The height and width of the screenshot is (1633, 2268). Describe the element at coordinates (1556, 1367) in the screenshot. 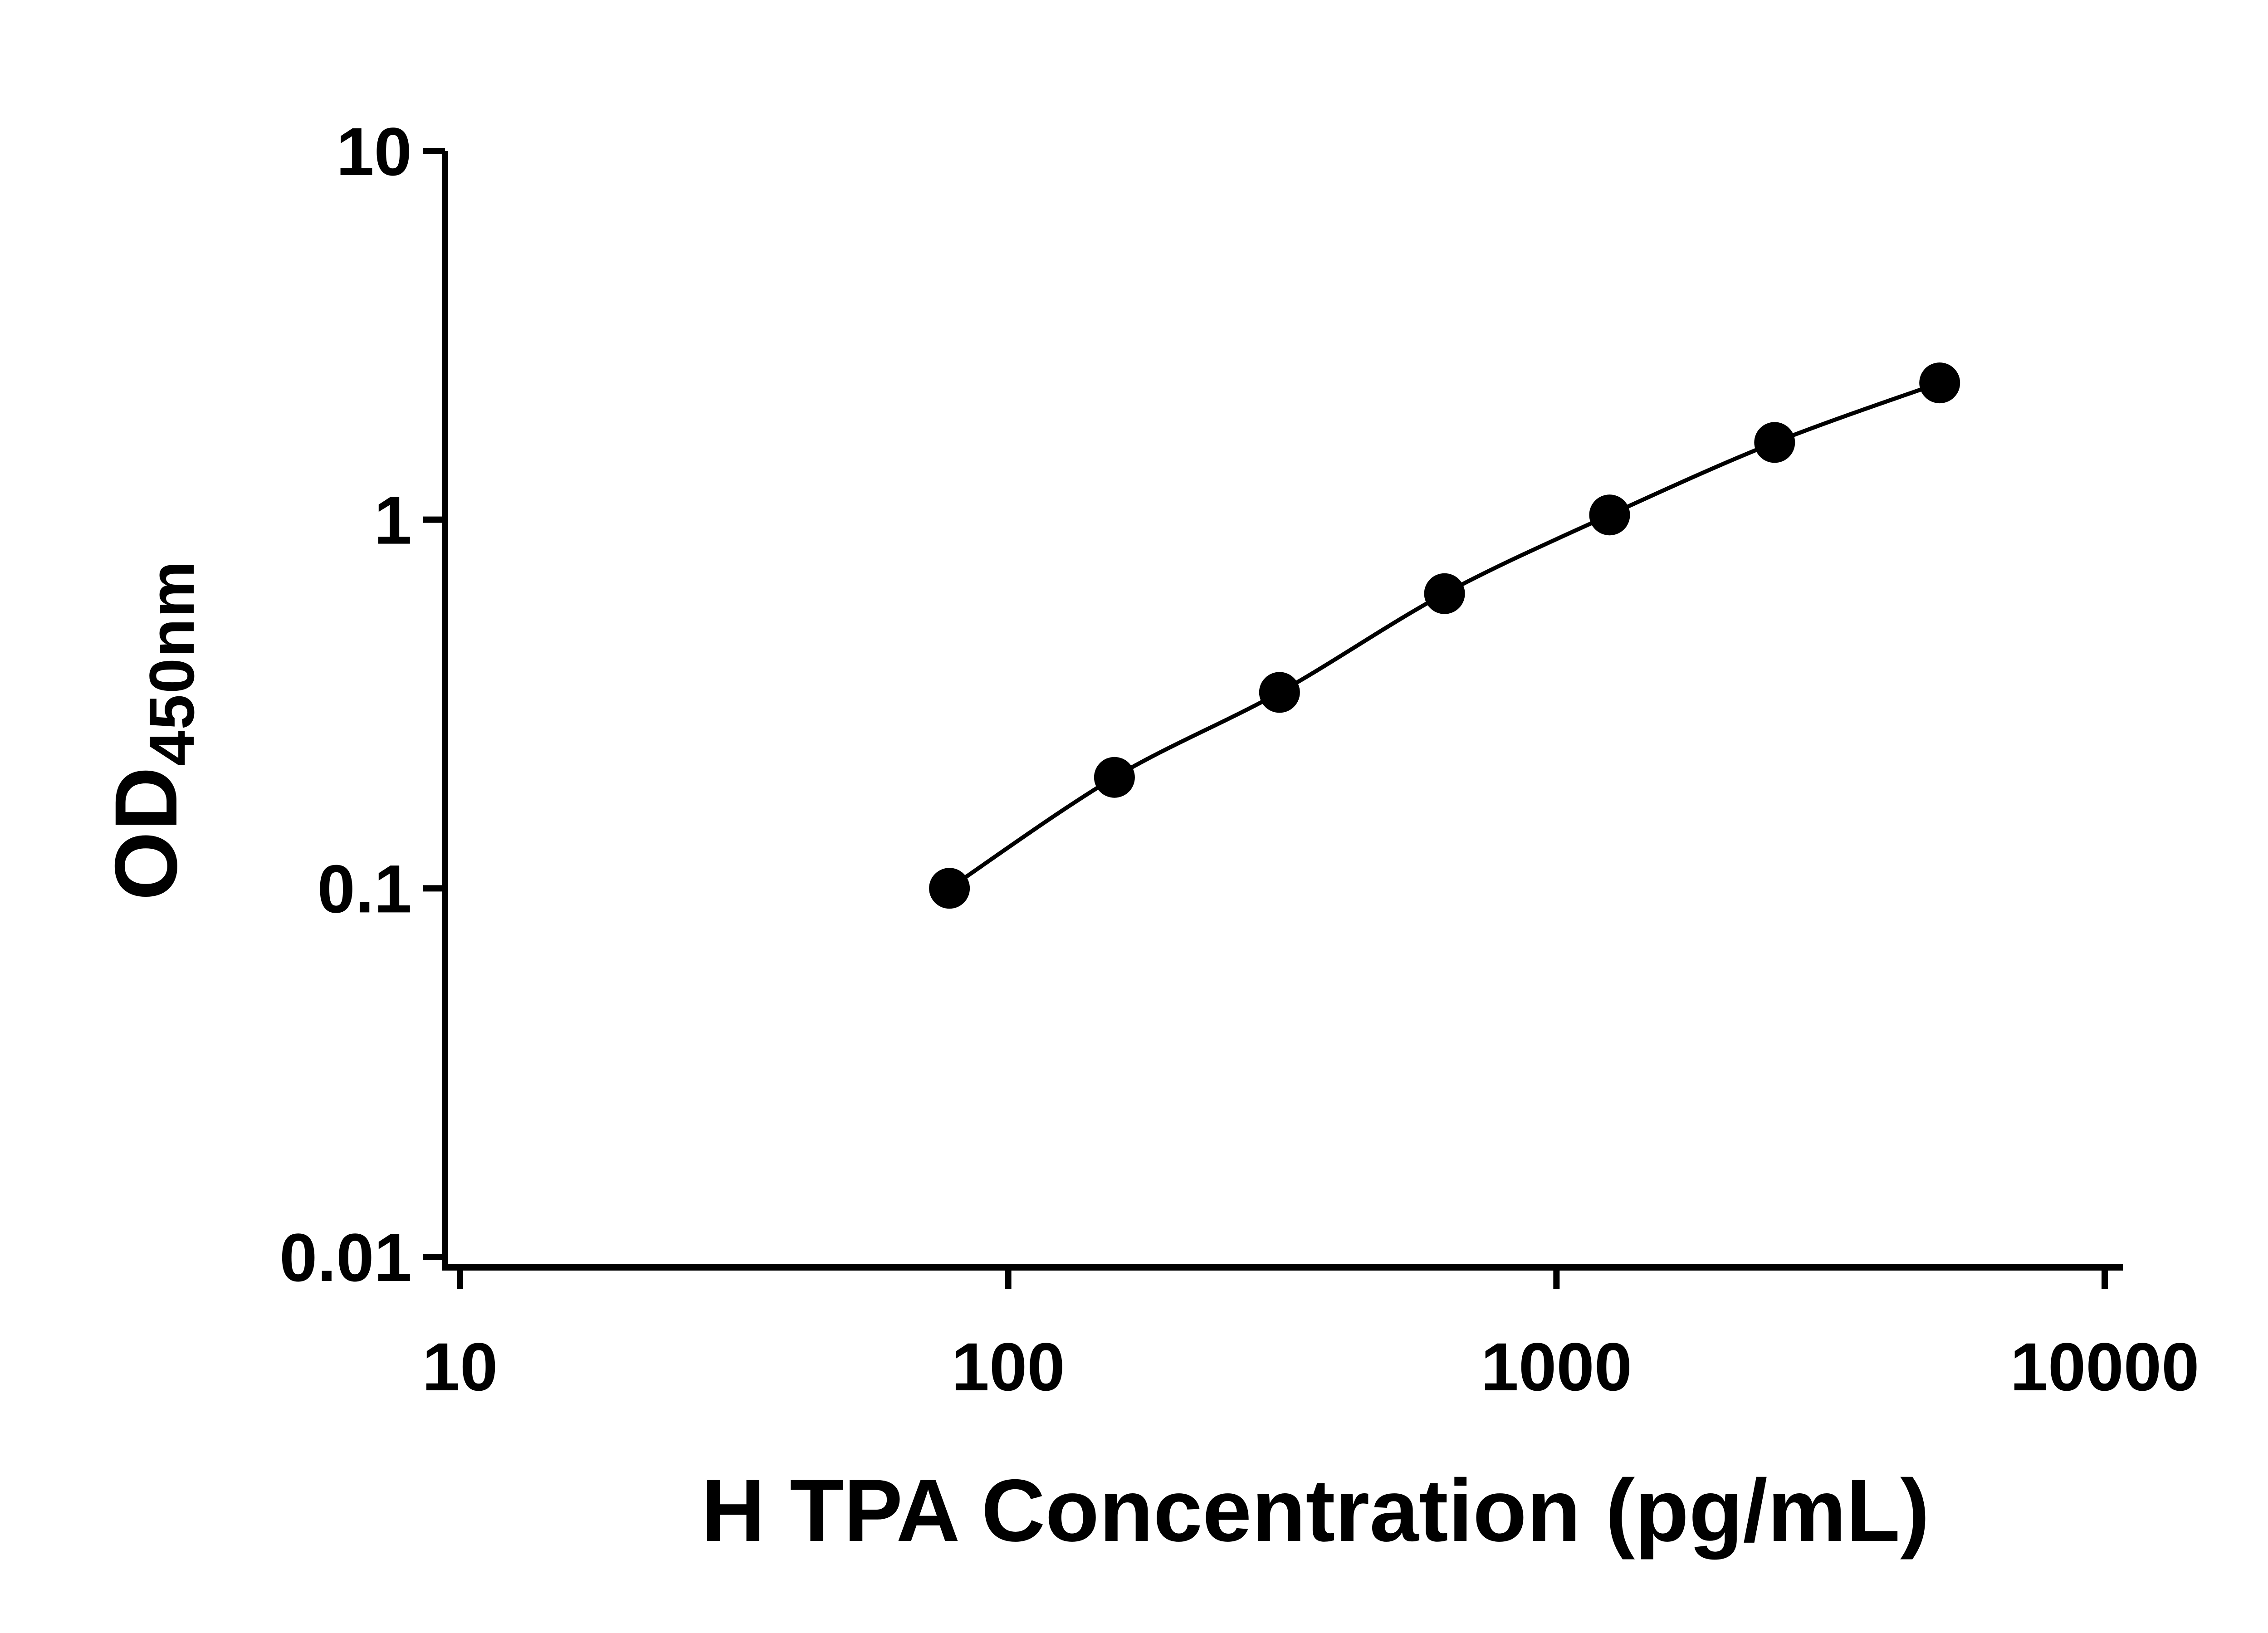

I see `x-tick-label: 1000` at that location.